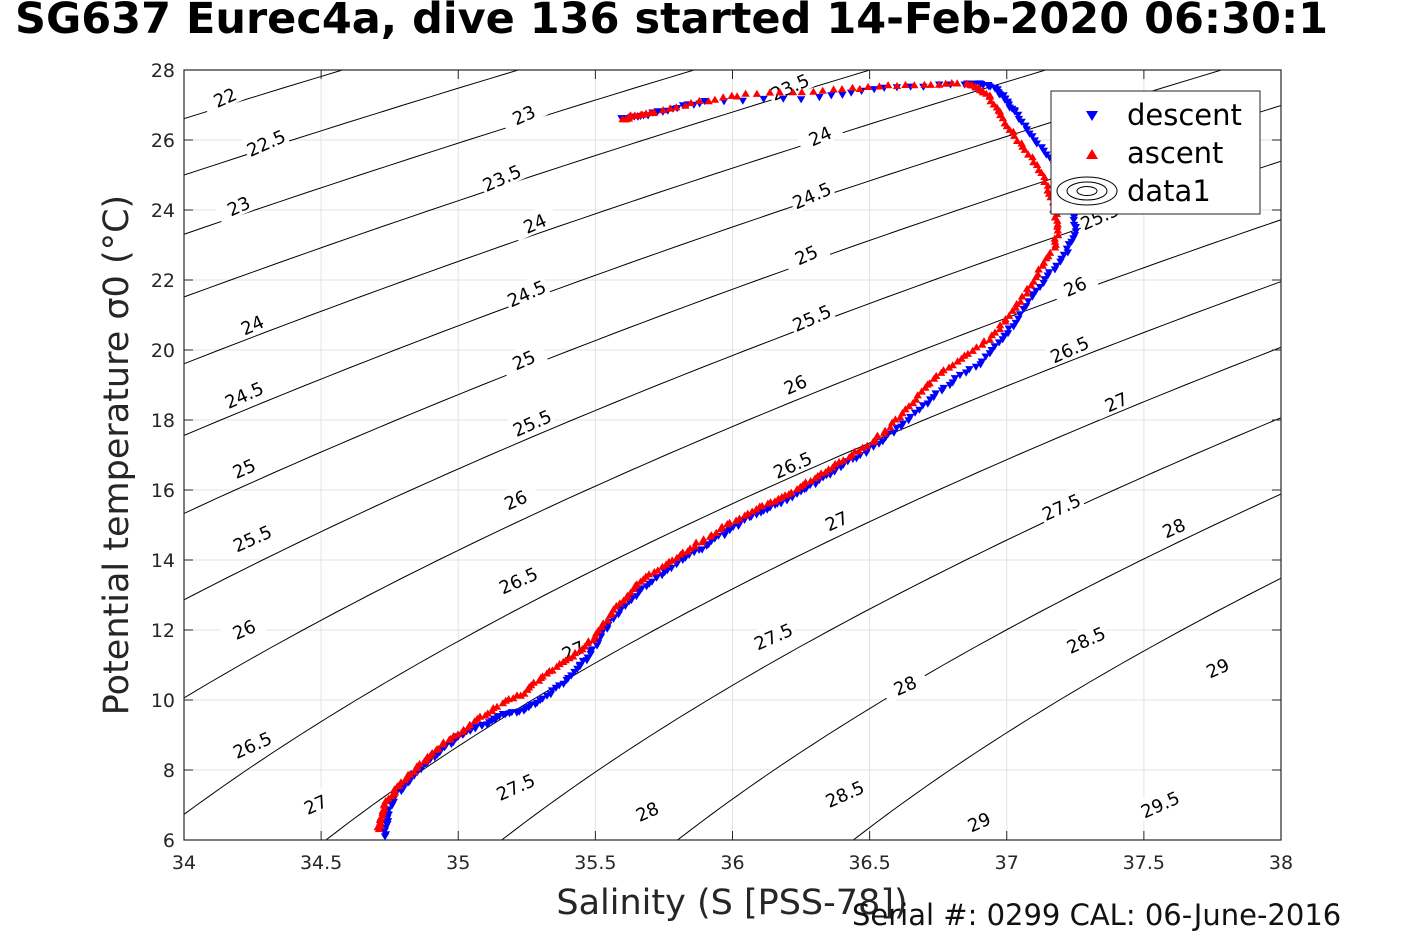 The width and height of the screenshot is (1417, 945). What do you see at coordinates (163, 351) in the screenshot?
I see `y-tick-label: 20` at bounding box center [163, 351].